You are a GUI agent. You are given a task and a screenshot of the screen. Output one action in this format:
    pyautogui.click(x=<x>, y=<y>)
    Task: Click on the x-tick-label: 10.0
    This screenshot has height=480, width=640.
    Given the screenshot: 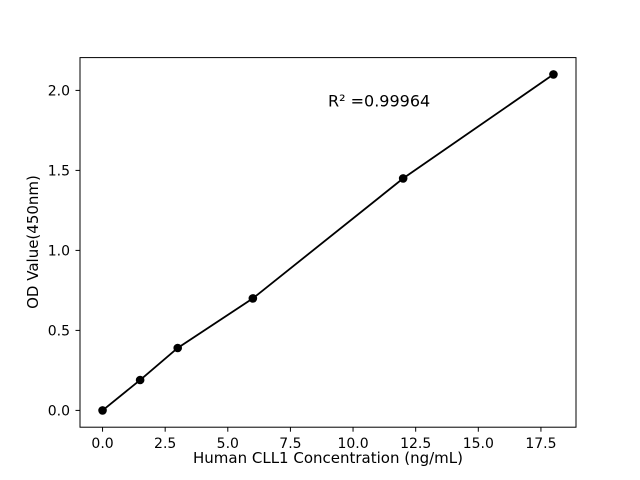 What is the action you would take?
    pyautogui.click(x=352, y=444)
    